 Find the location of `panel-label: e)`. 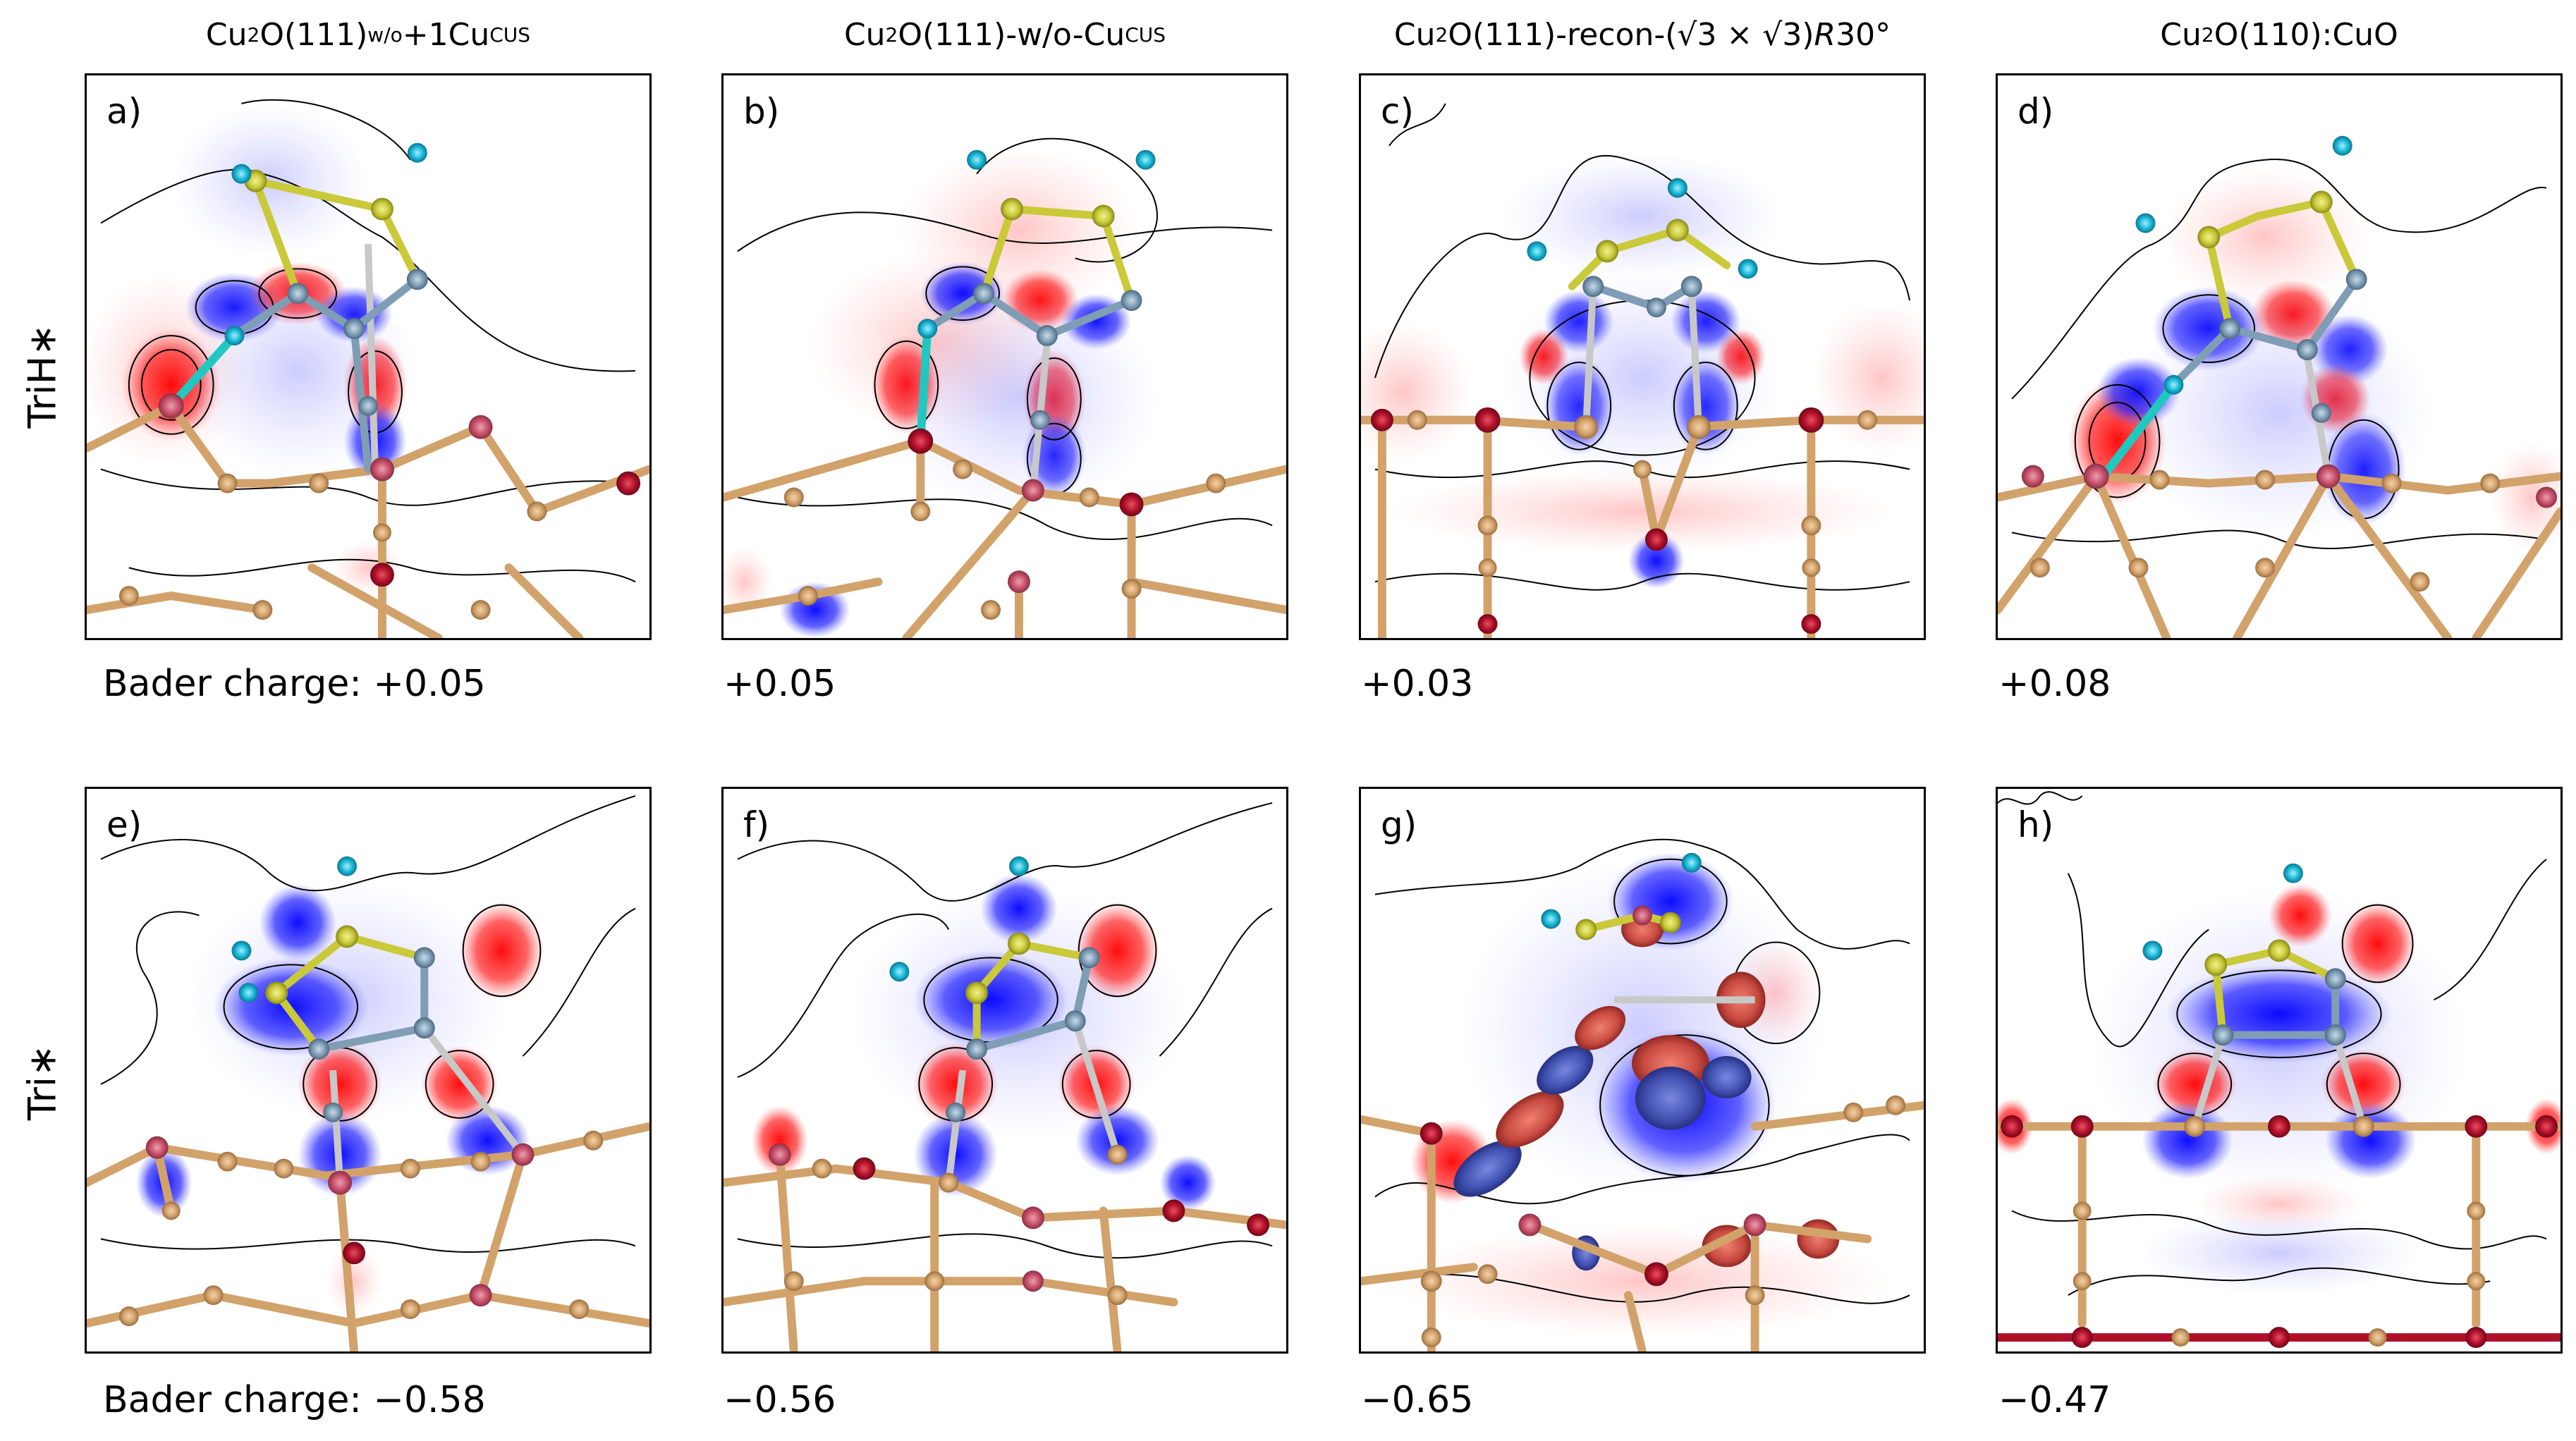

panel-label: e) is located at coordinates (124, 824).